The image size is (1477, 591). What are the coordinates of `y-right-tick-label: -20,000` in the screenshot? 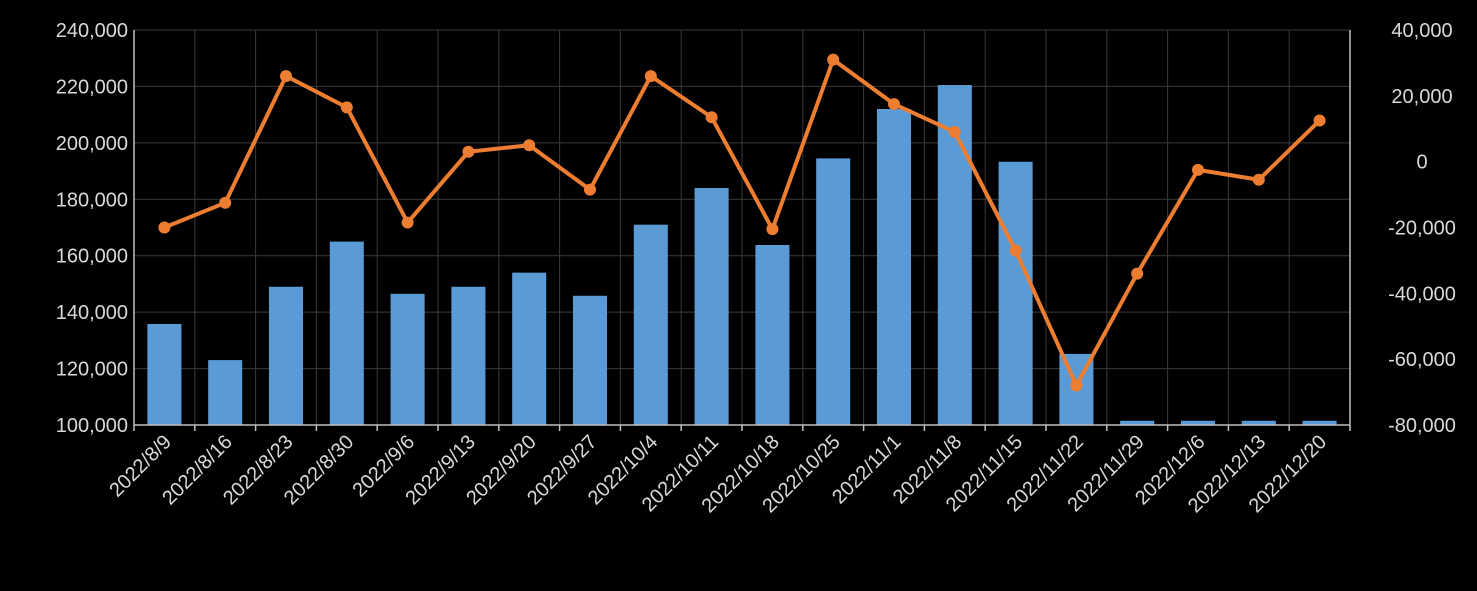 It's located at (1422, 229).